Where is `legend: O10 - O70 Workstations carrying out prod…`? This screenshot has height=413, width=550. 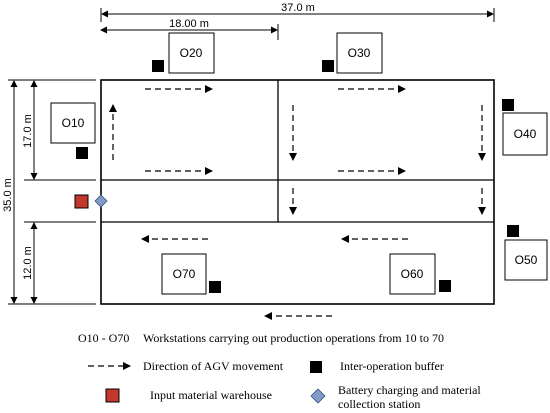
legend: O10 - O70 Workstations carrying out prod… is located at coordinates (279, 371).